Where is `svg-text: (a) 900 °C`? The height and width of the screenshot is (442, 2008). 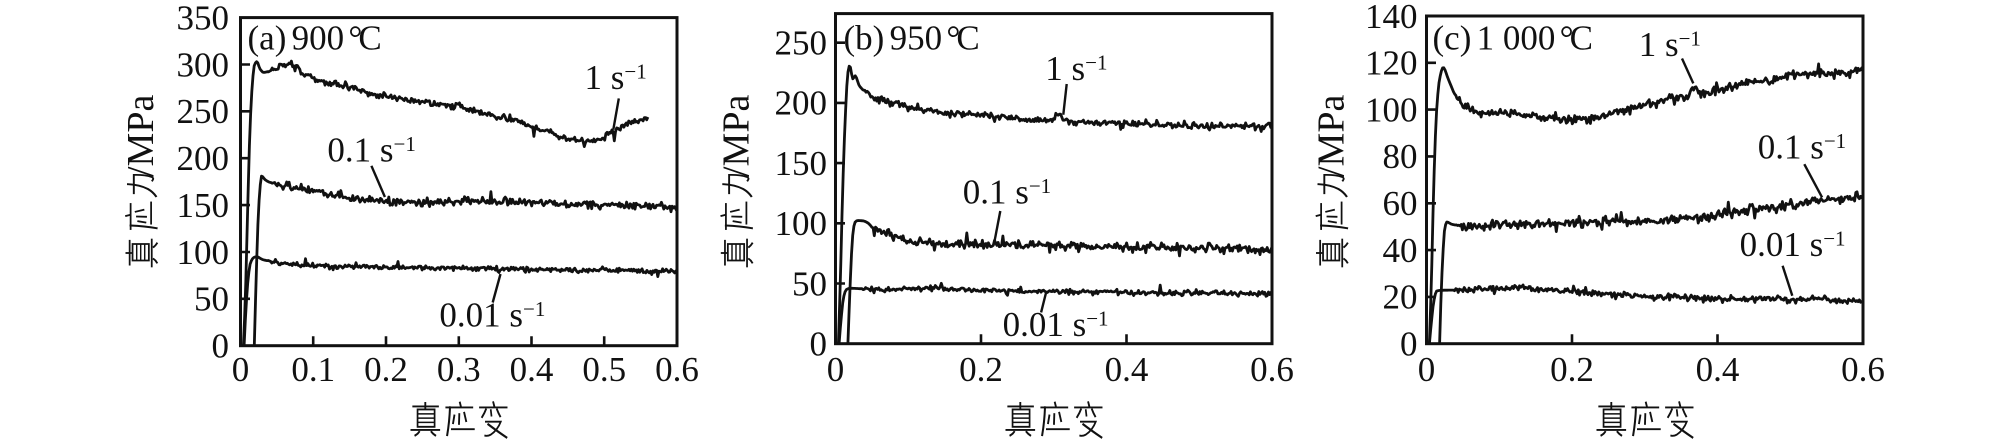 svg-text: (a) 900 °C is located at coordinates (315, 38).